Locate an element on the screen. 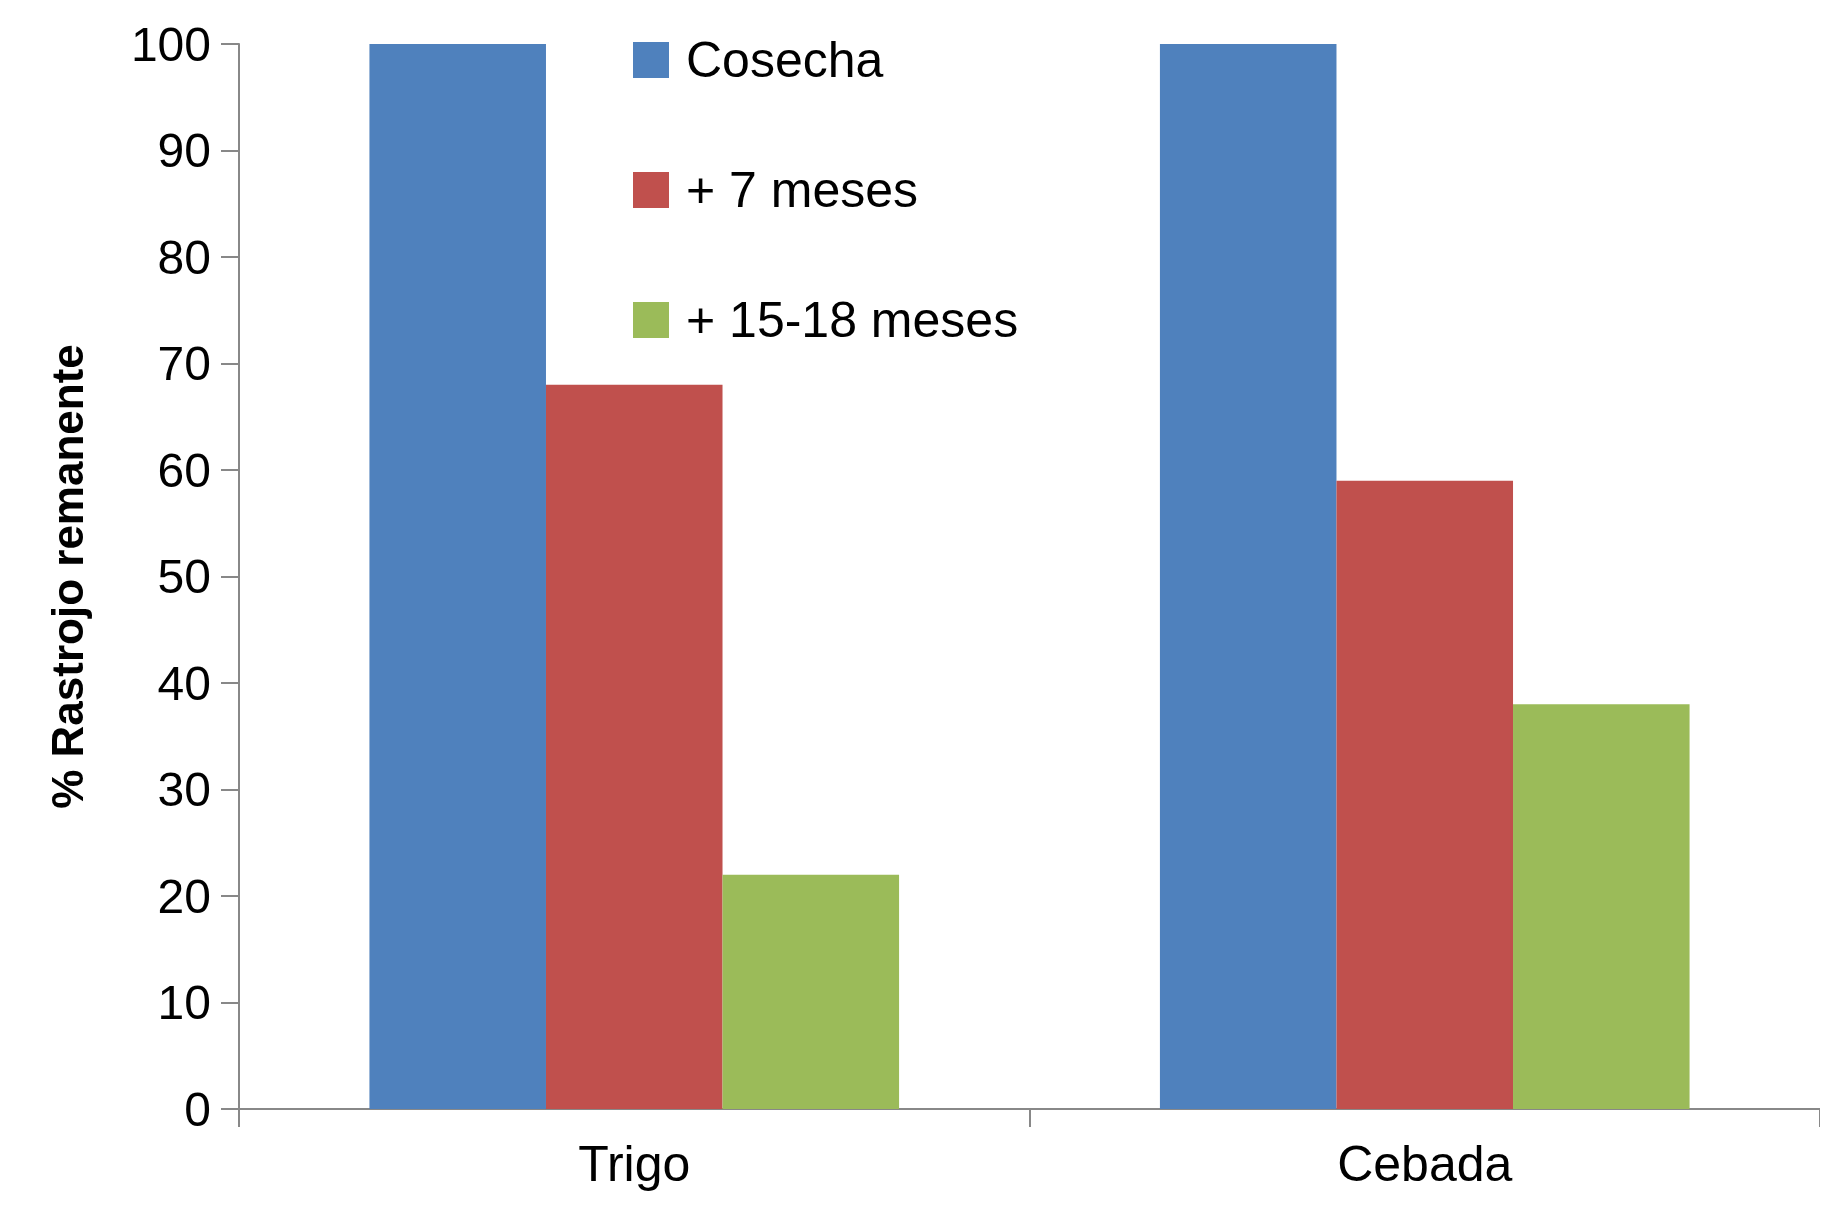 The width and height of the screenshot is (1828, 1231). y-tick-label: 20 is located at coordinates (184, 896).